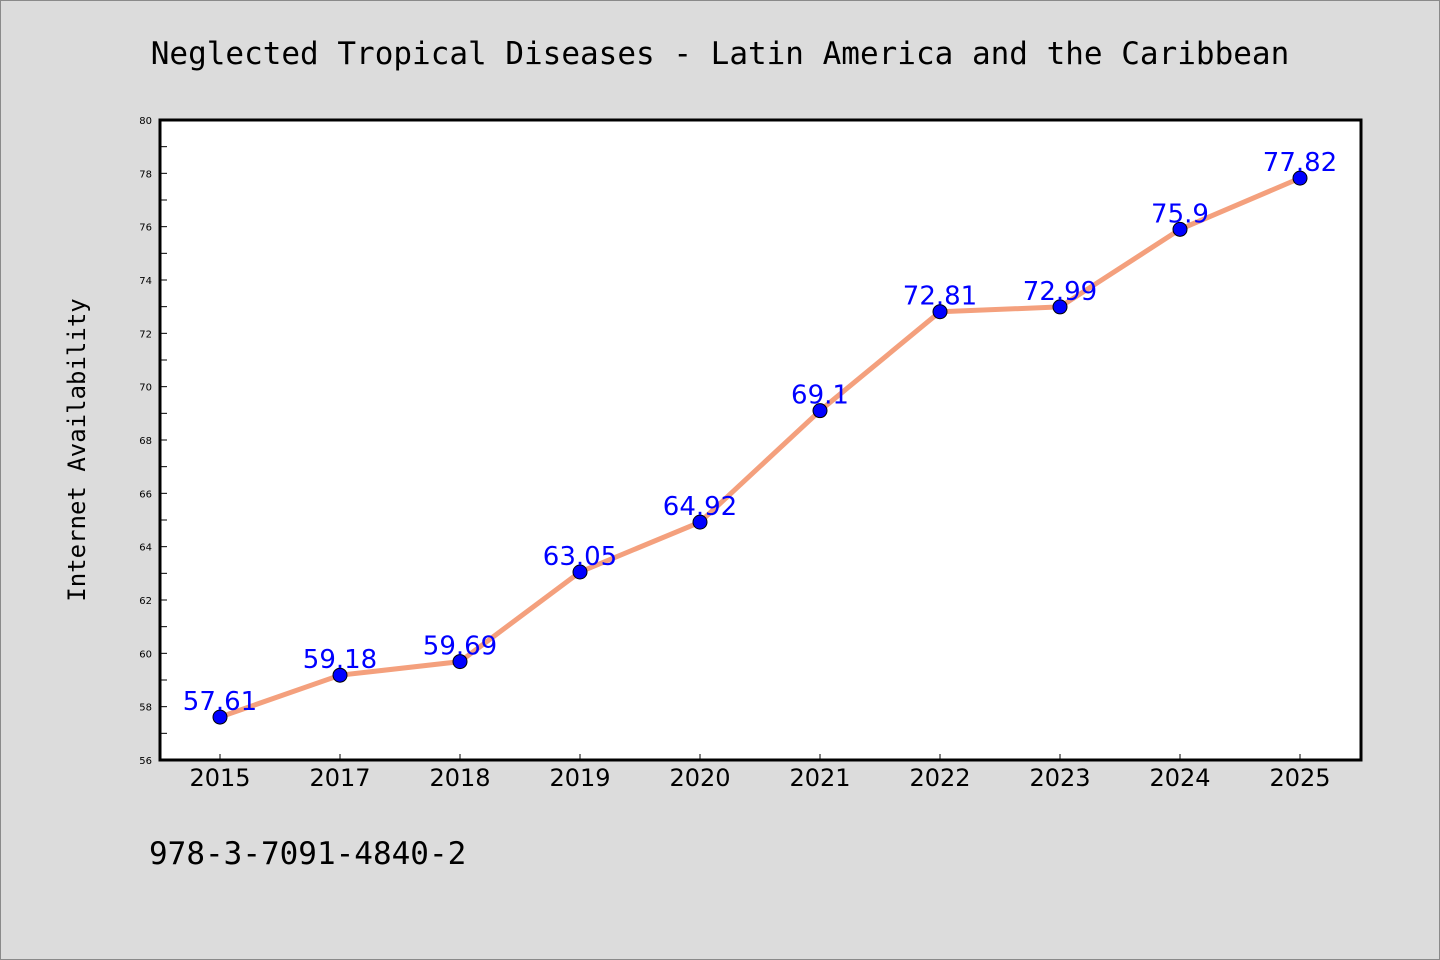 Image resolution: width=1440 pixels, height=960 pixels. I want to click on y-tick-label: 72, so click(145, 334).